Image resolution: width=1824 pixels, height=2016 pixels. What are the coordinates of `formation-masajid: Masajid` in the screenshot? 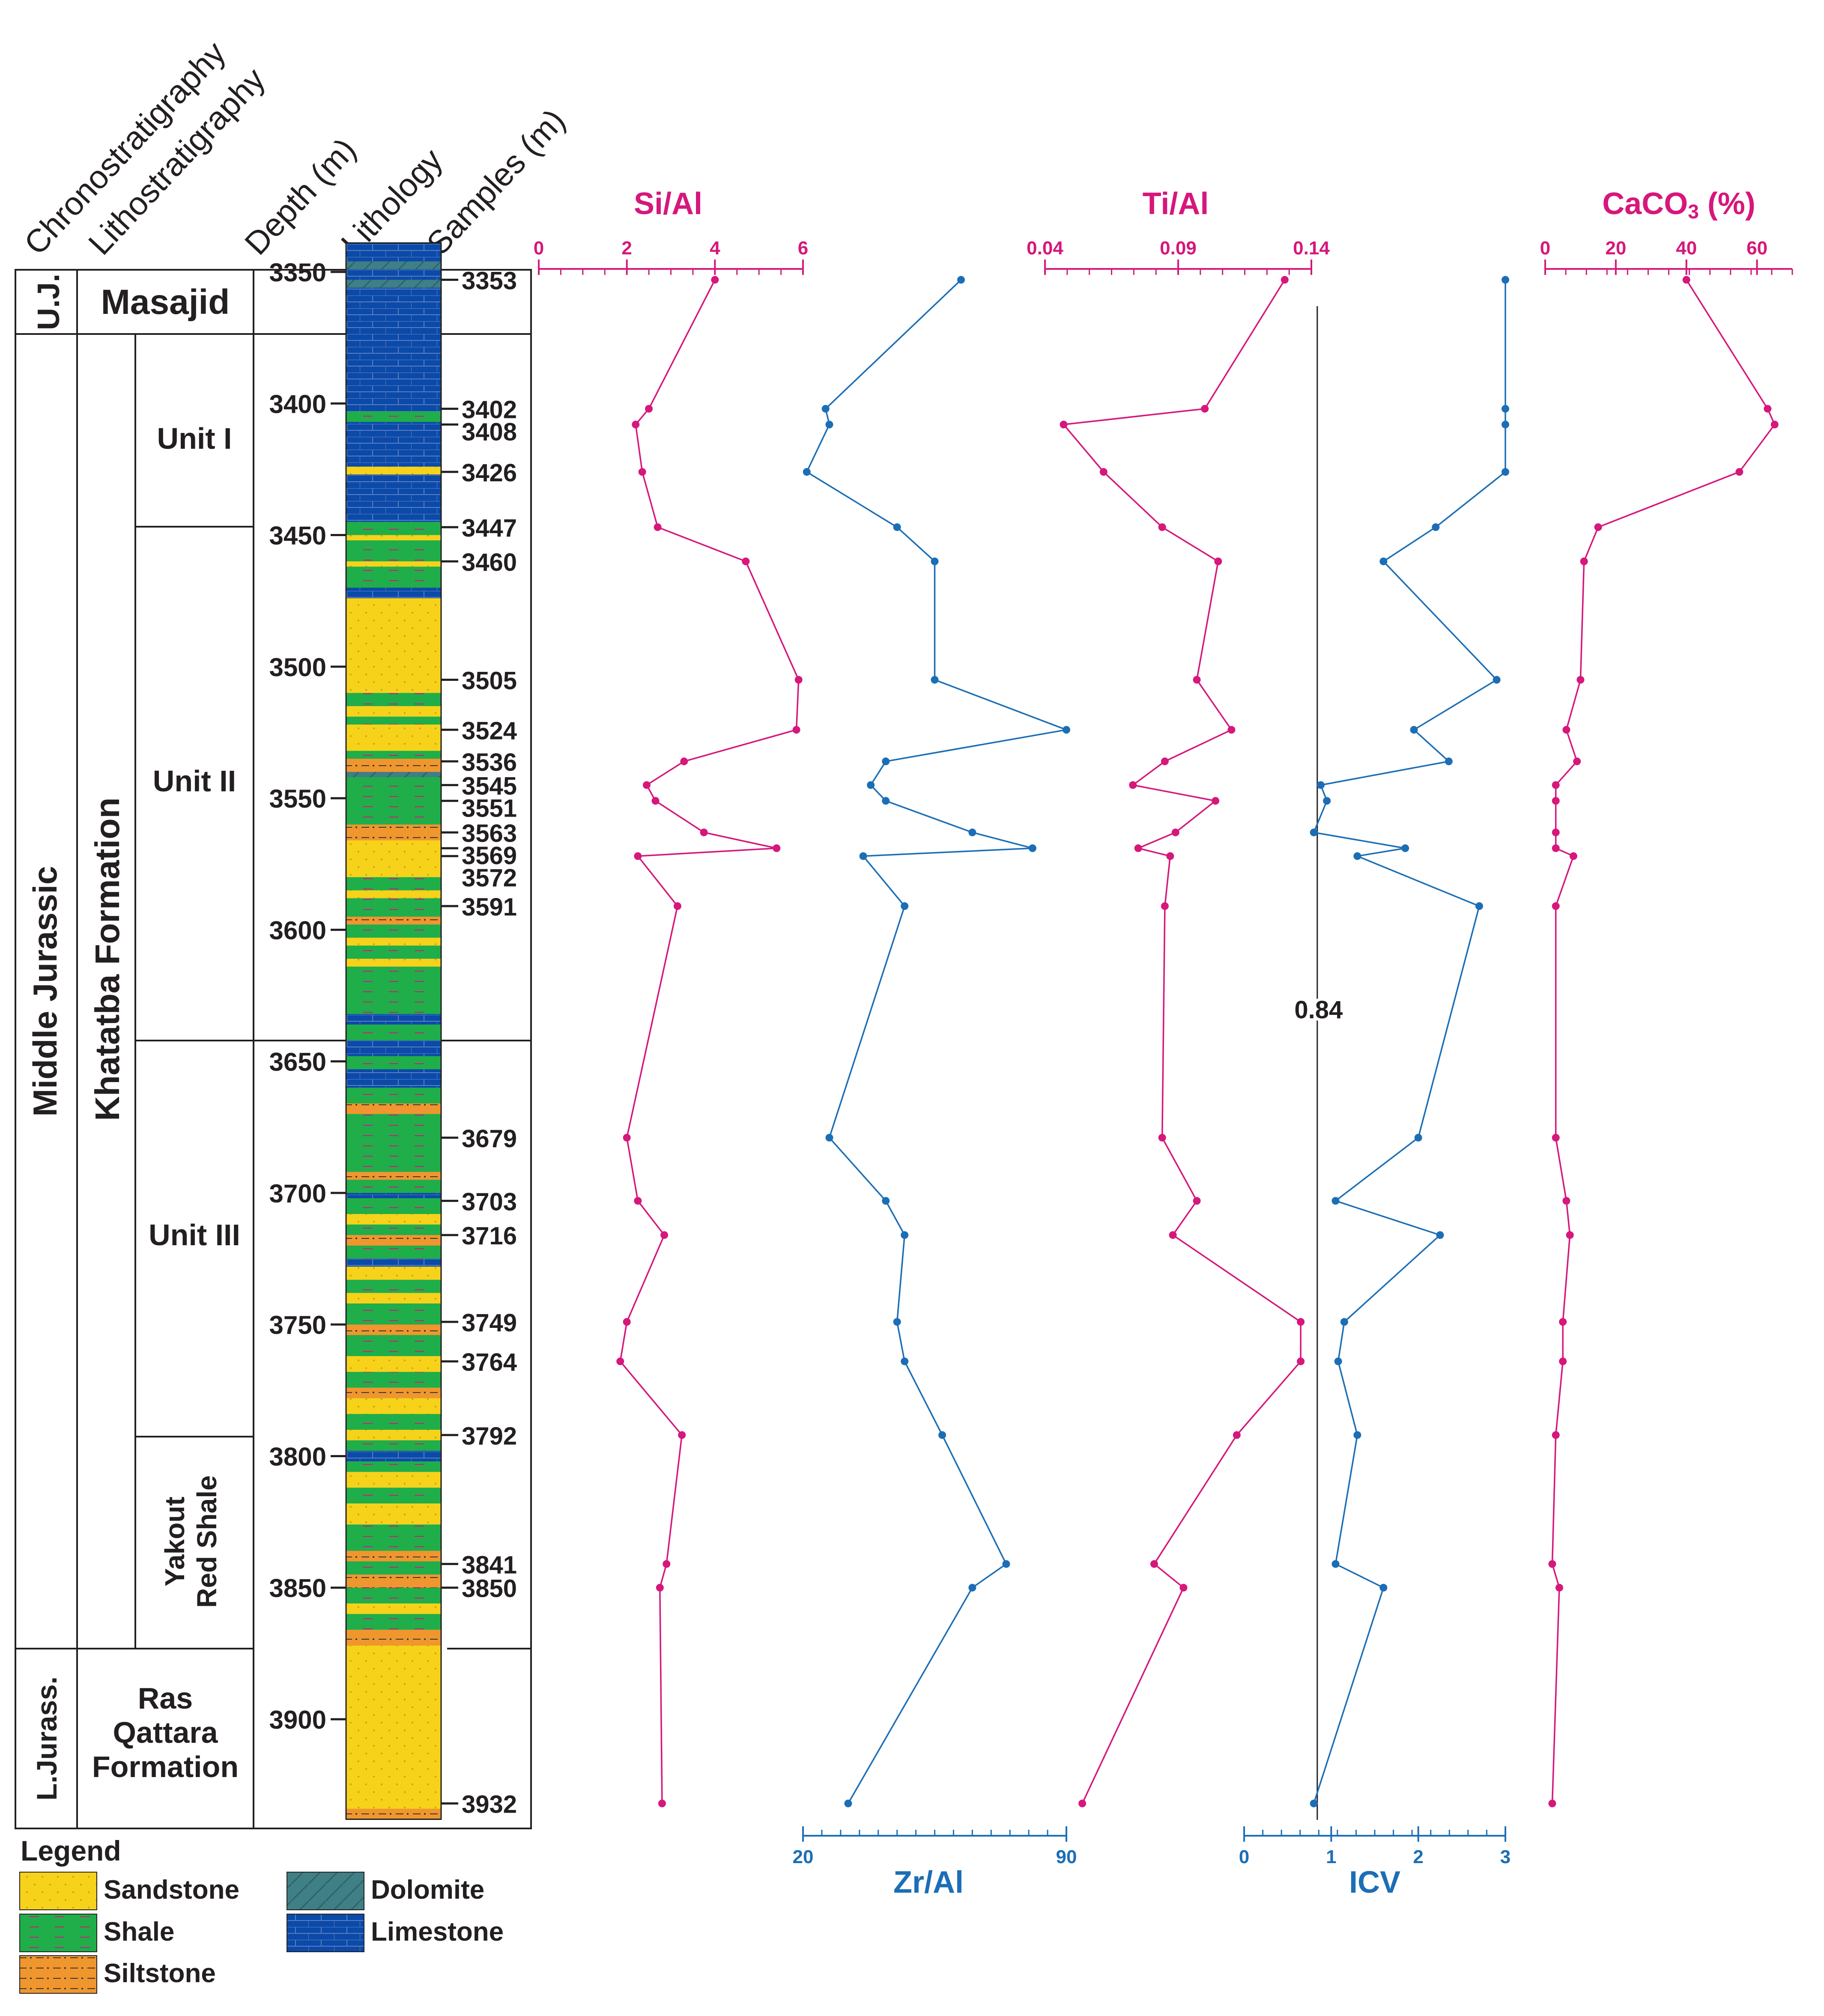 It's located at (166, 302).